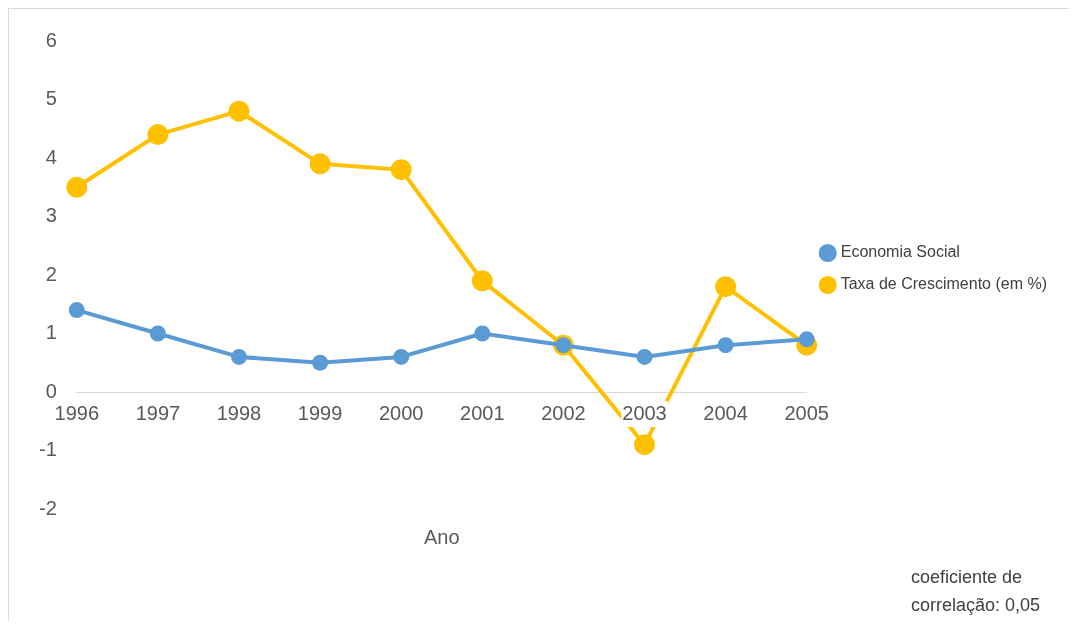 Image resolution: width=1077 pixels, height=630 pixels. Describe the element at coordinates (725, 412) in the screenshot. I see `x-tick-label: 2004` at that location.